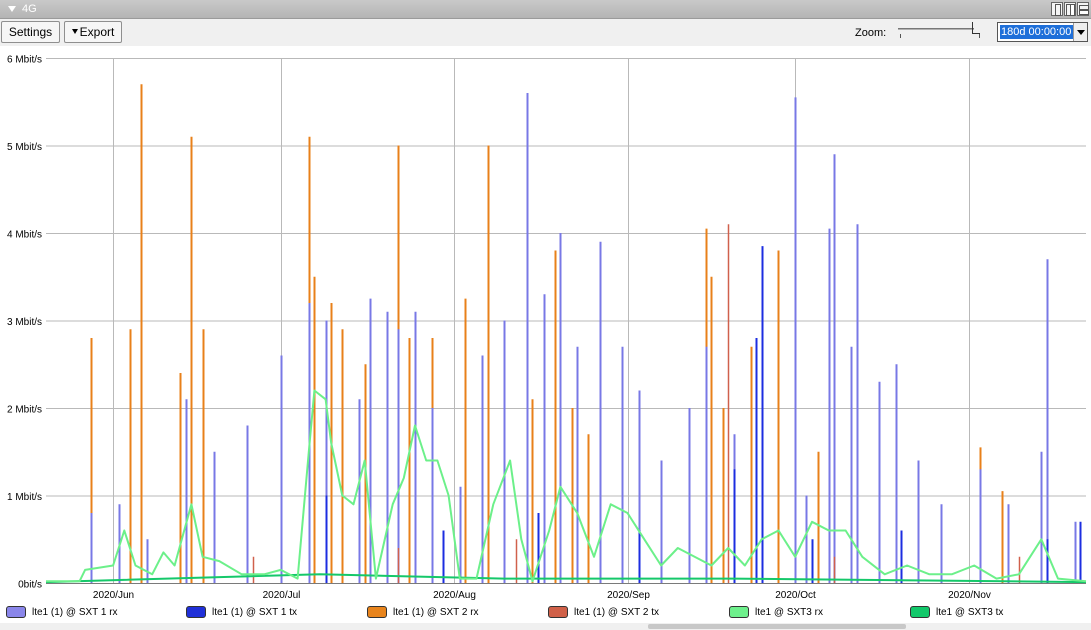 This screenshot has height=630, width=1091. I want to click on legend-label: lte1 (1) @ SXT 1 rx, so click(75, 612).